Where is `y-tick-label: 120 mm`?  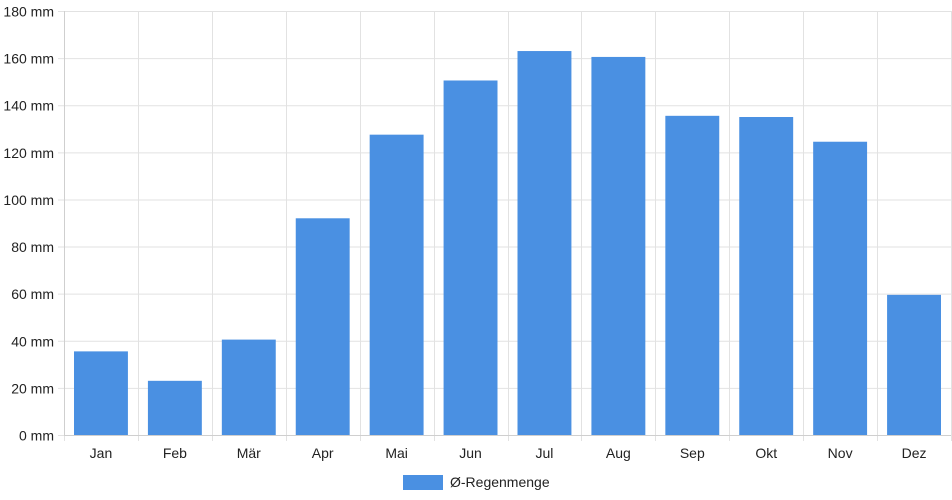 y-tick-label: 120 mm is located at coordinates (28, 153).